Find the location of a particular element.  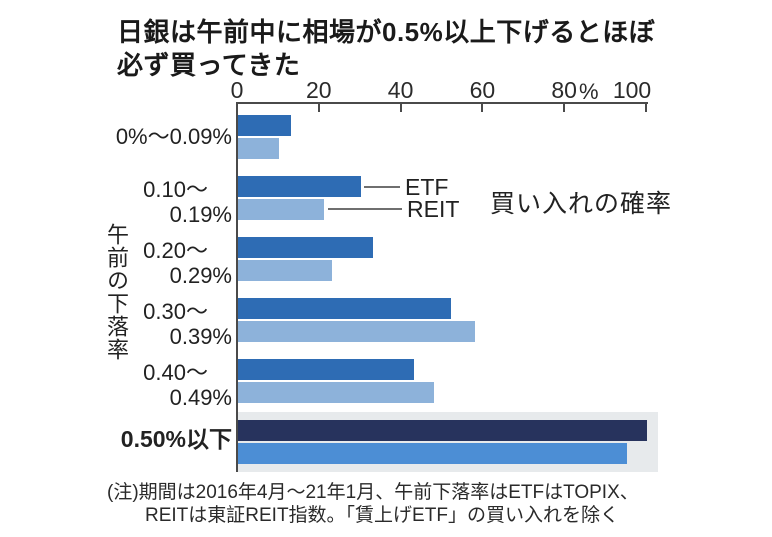

y-axis-line is located at coordinates (237, 287).